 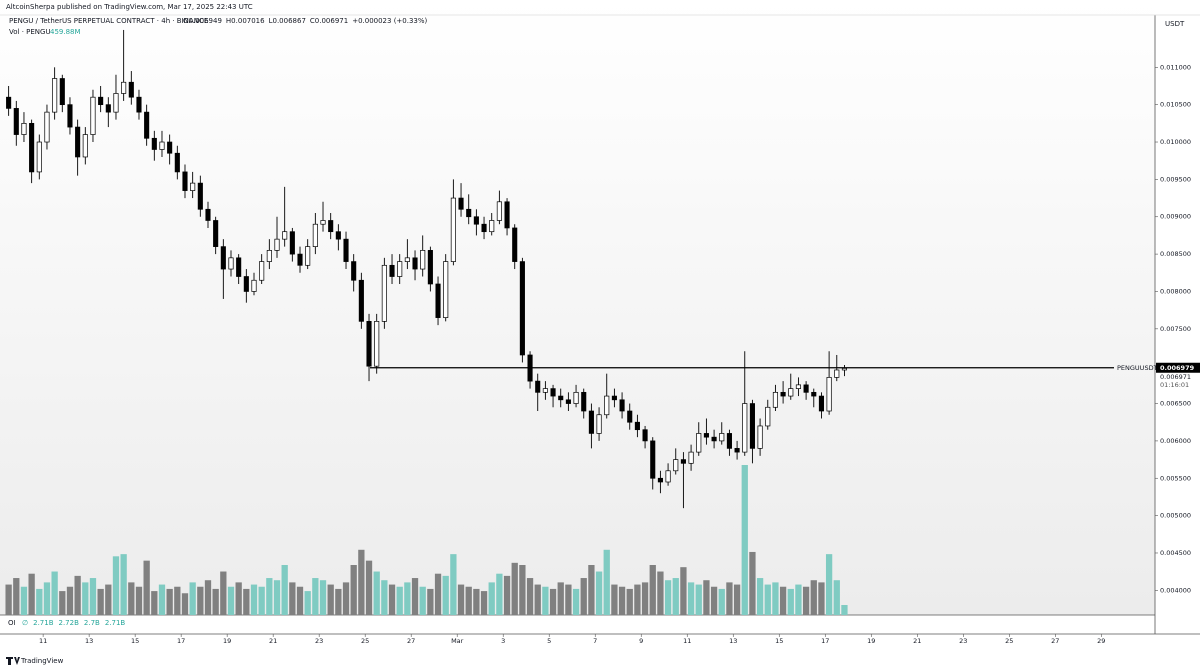 I want to click on x-tick-label: 7, so click(x=595, y=641).